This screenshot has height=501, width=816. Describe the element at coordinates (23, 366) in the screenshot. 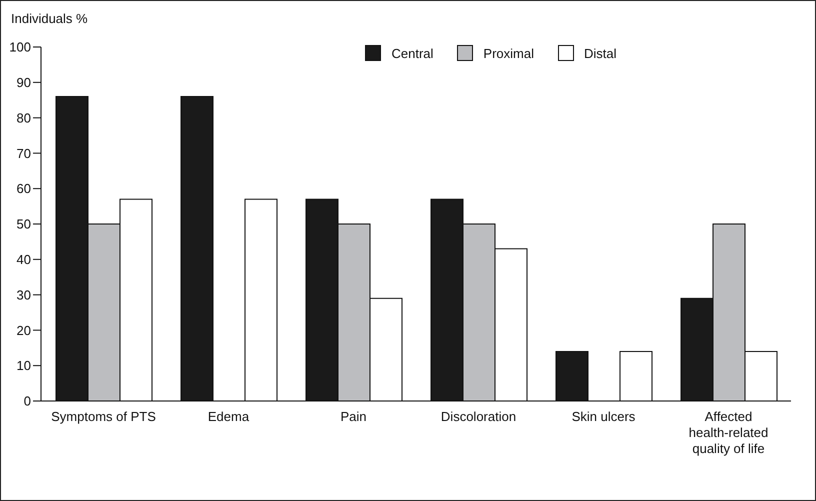

I see `y-tick-label: 10` at that location.